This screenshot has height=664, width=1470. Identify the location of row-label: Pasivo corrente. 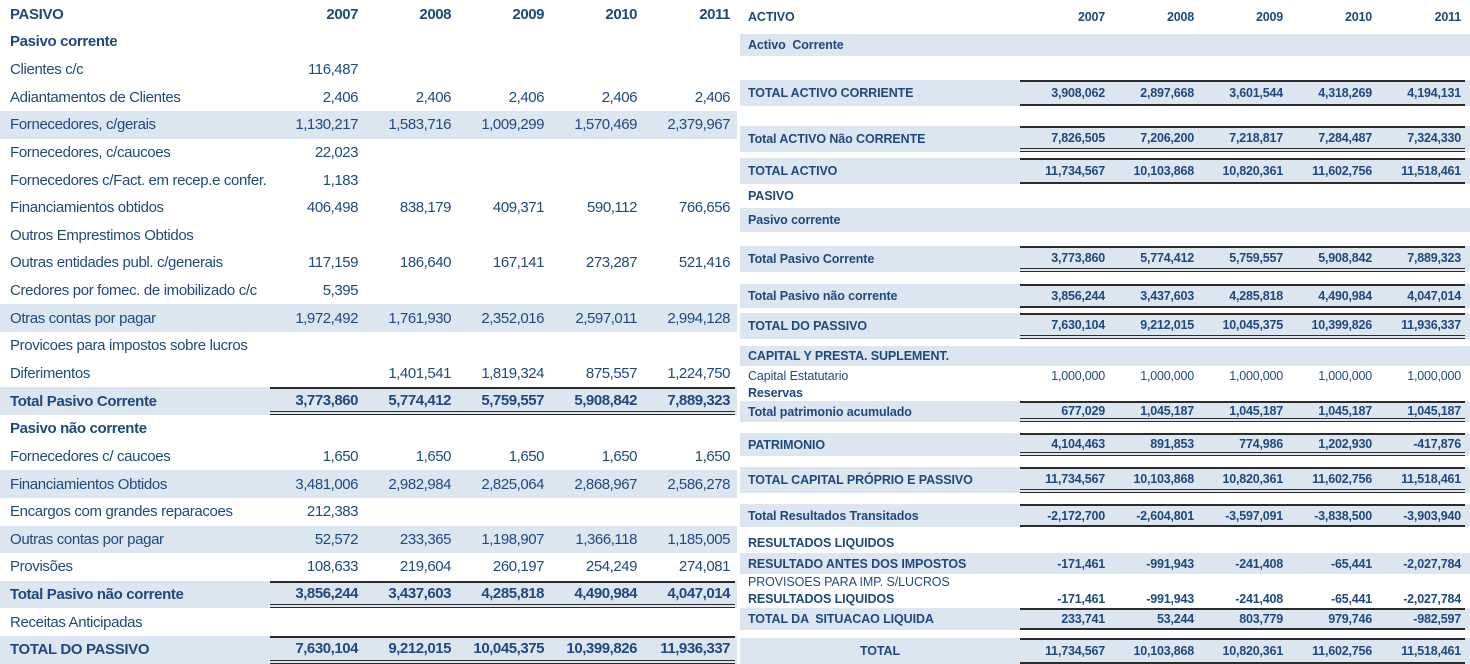
(794, 220).